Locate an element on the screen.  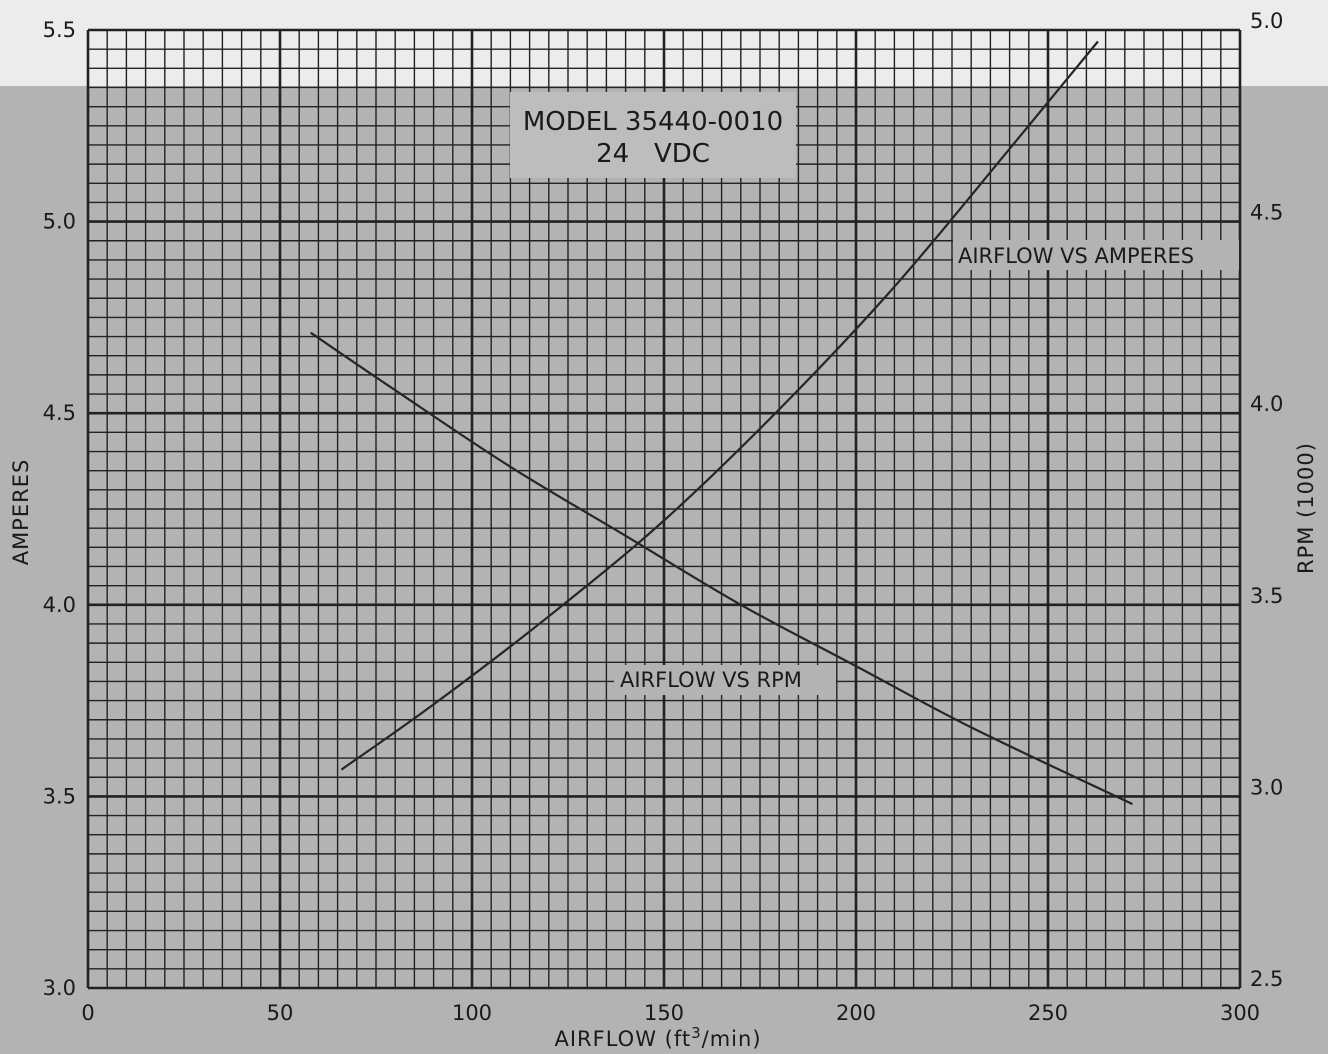
y-right-tick-label: 3.0 is located at coordinates (1266, 787).